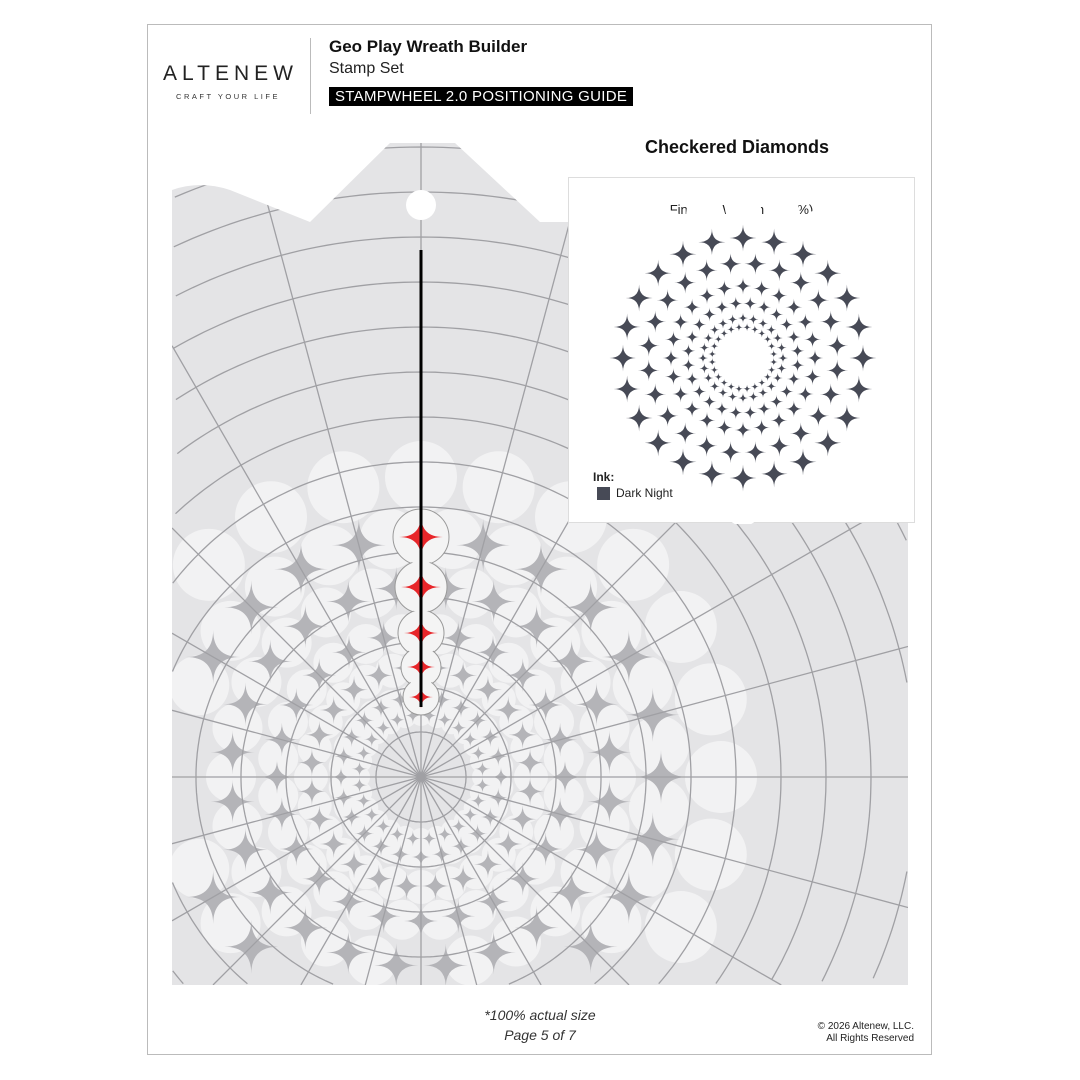 Image resolution: width=1080 pixels, height=1080 pixels. I want to click on guide-badge: STAMPWHEEL 2.0 POSITIONING GUIDE, so click(481, 96).